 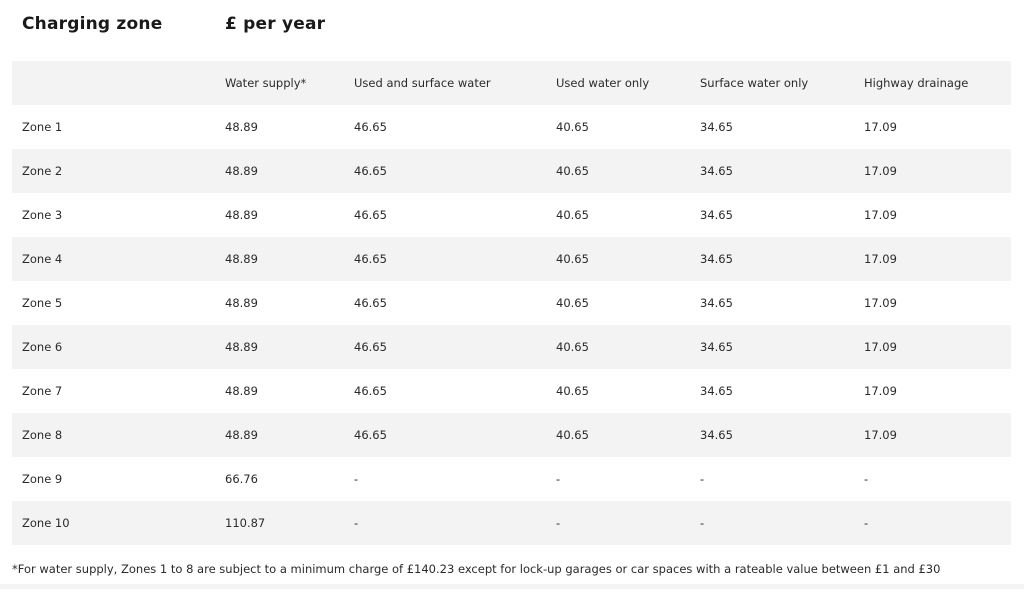 I want to click on zone-cell: Zone 10, so click(x=46, y=523).